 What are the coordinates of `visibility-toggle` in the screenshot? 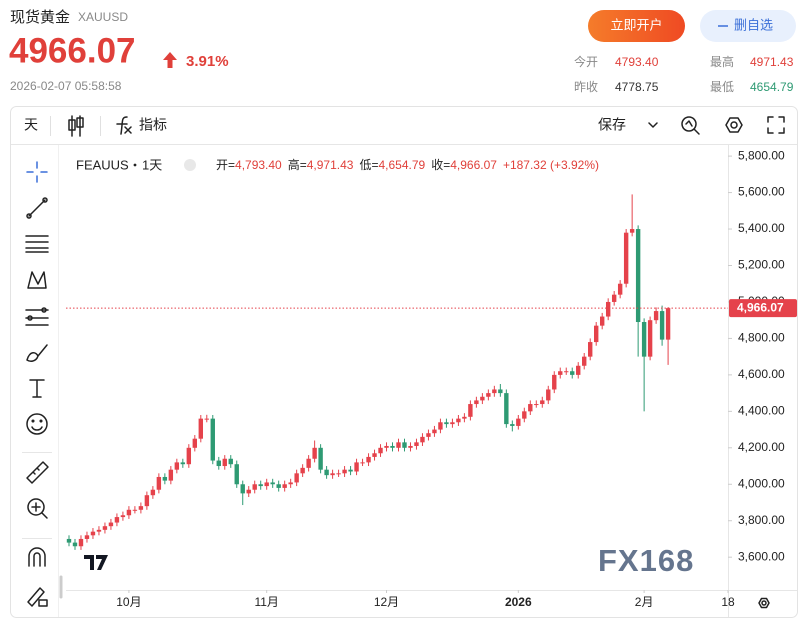 It's located at (190, 165).